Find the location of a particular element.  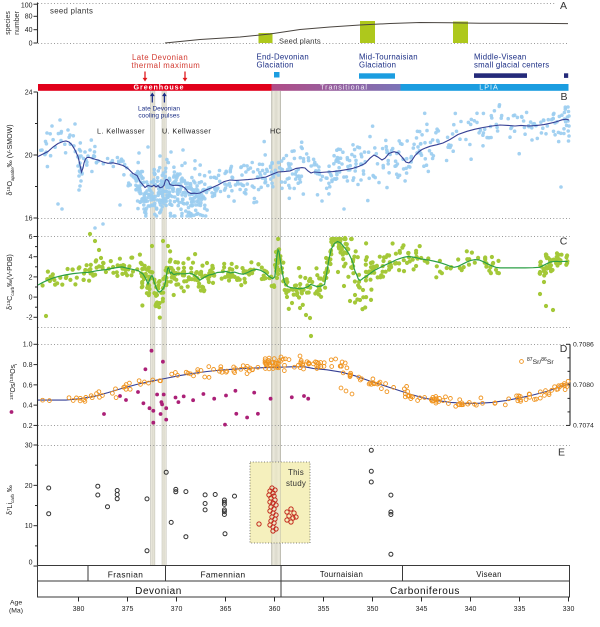

svg-text: U. Kellwasser is located at coordinates (186, 130).